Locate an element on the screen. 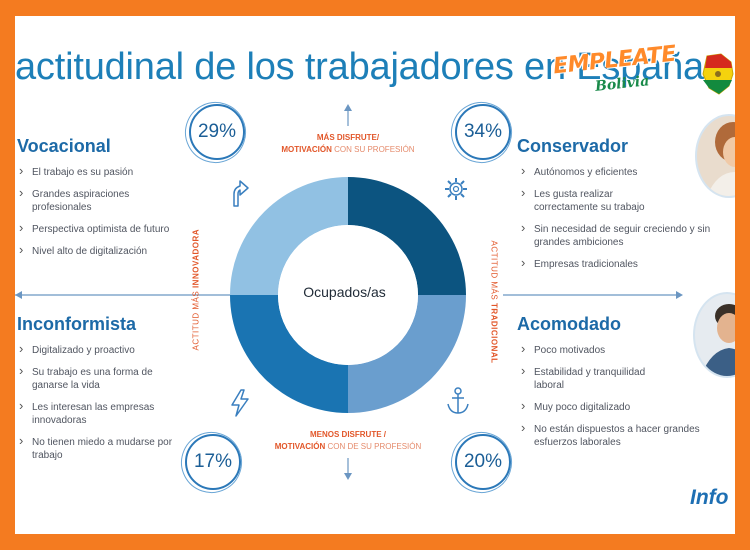 The width and height of the screenshot is (750, 550). percent-badge-acomodado: 20% is located at coordinates (483, 462).